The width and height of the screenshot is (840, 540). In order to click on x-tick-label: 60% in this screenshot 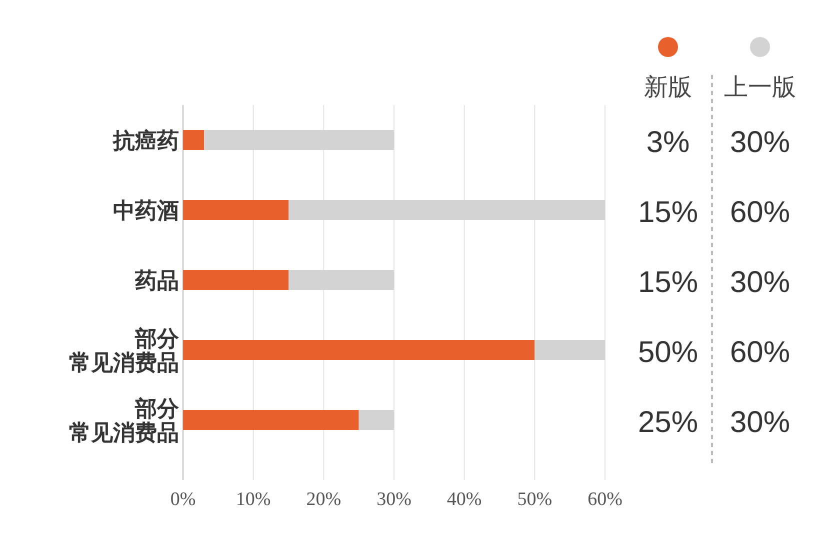, I will do `click(605, 499)`.